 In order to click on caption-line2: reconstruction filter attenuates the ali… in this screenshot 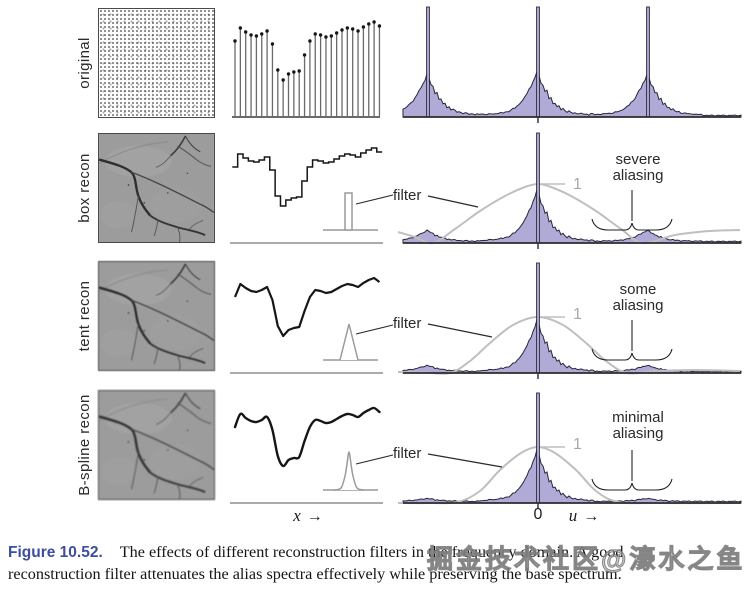, I will do `click(315, 573)`.